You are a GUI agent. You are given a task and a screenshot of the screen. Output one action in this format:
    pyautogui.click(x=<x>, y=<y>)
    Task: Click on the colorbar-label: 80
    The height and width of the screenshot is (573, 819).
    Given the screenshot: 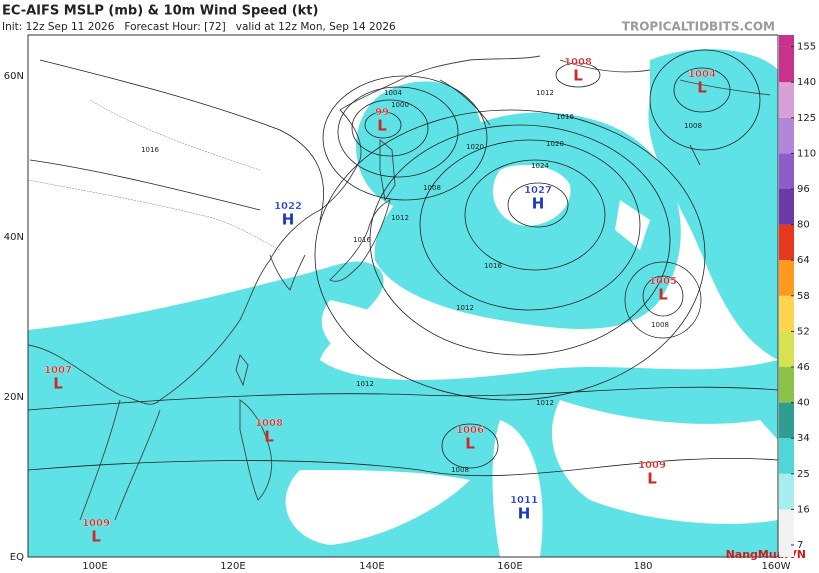 What is the action you would take?
    pyautogui.click(x=803, y=225)
    